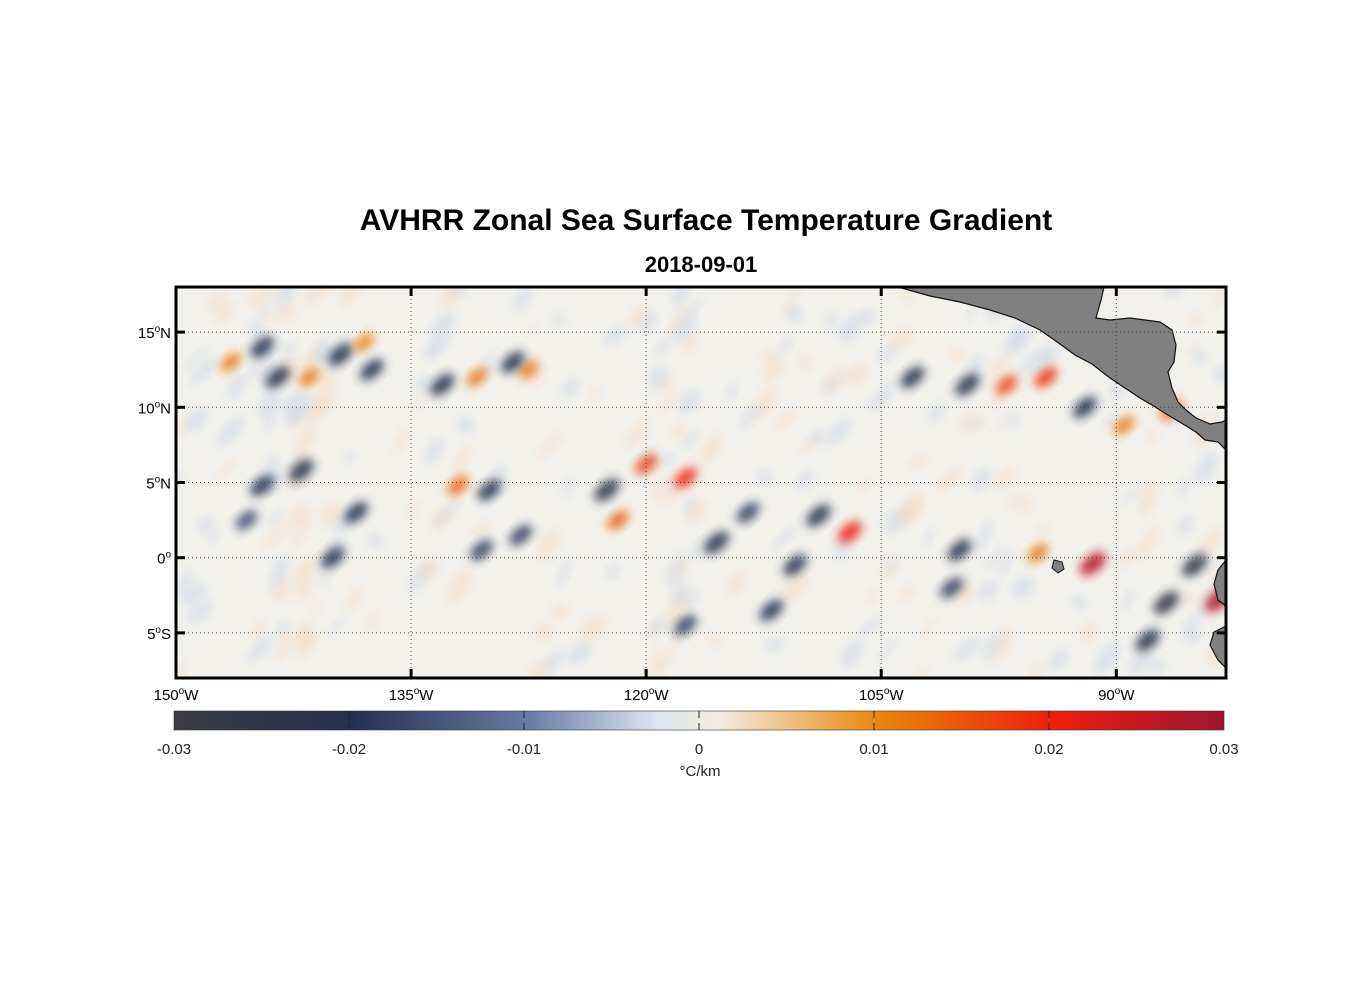 The height and width of the screenshot is (1000, 1356). What do you see at coordinates (1116, 695) in the screenshot?
I see `x-tick-label: 90oW` at bounding box center [1116, 695].